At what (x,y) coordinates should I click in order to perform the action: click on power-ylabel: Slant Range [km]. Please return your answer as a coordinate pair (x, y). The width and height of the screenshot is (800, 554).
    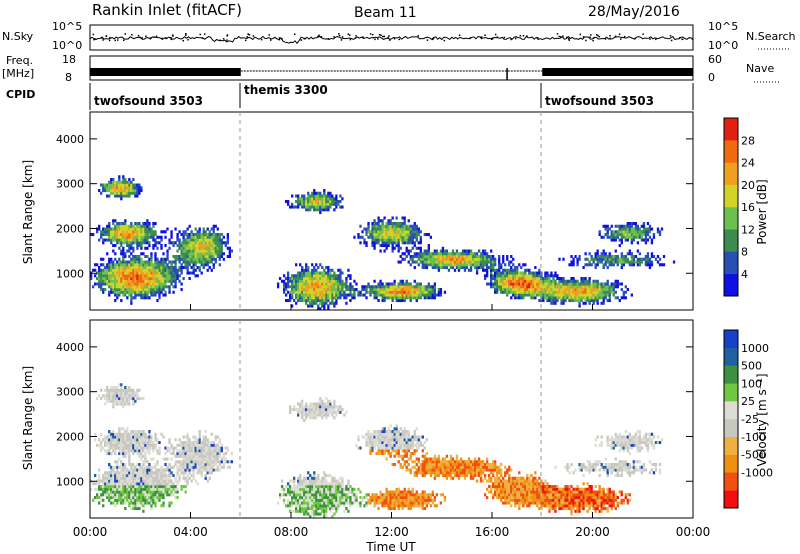
    Looking at the image, I should click on (28, 212).